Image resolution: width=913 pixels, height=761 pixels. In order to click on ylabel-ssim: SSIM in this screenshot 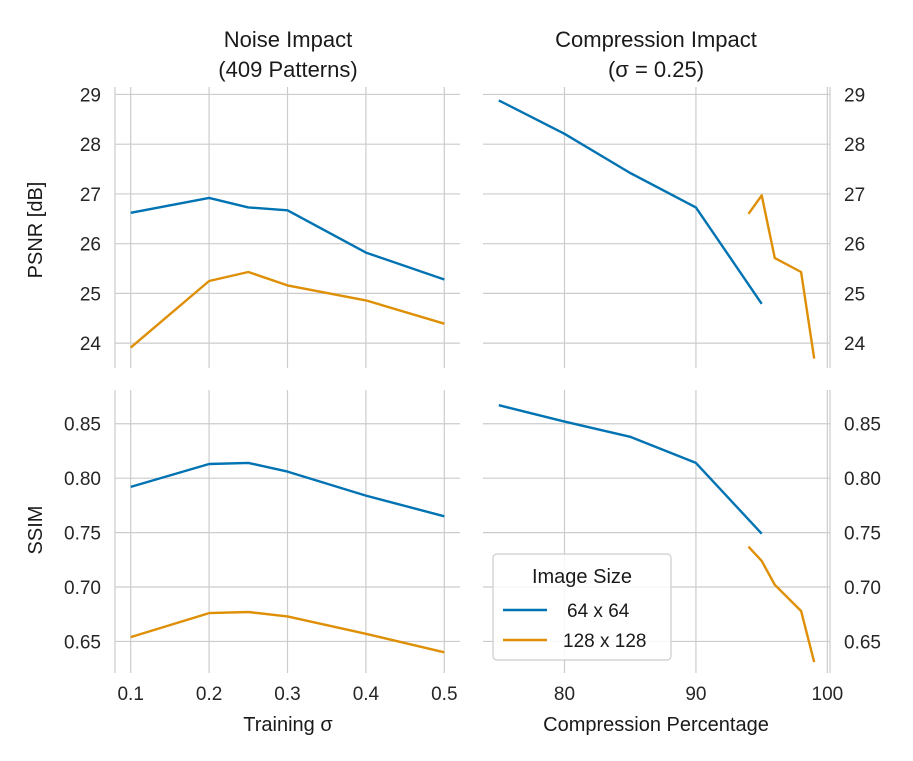, I will do `click(36, 530)`.